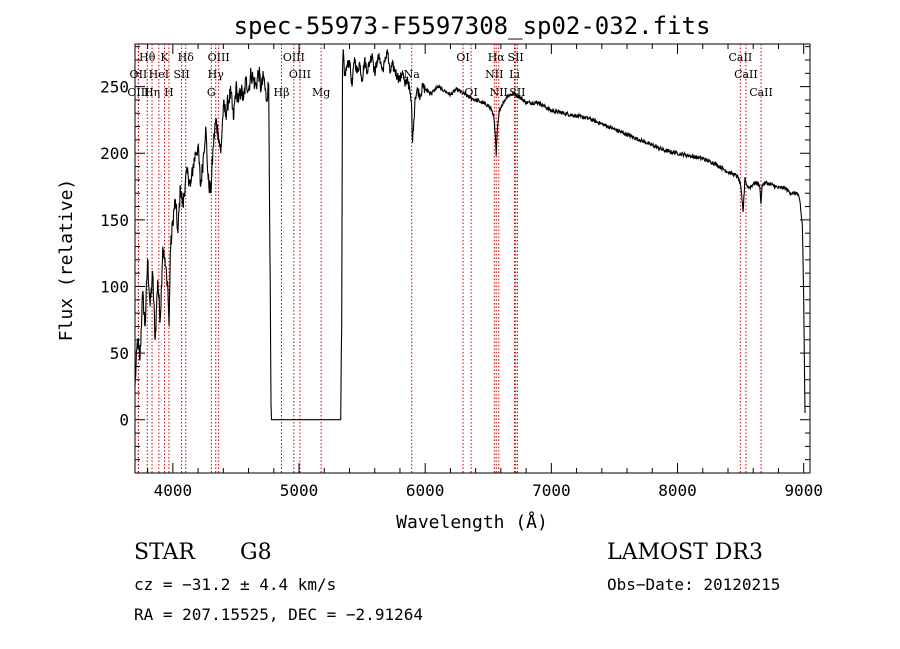 This screenshot has height=649, width=900. I want to click on y-axis-label: Flux (relative), so click(66, 260).